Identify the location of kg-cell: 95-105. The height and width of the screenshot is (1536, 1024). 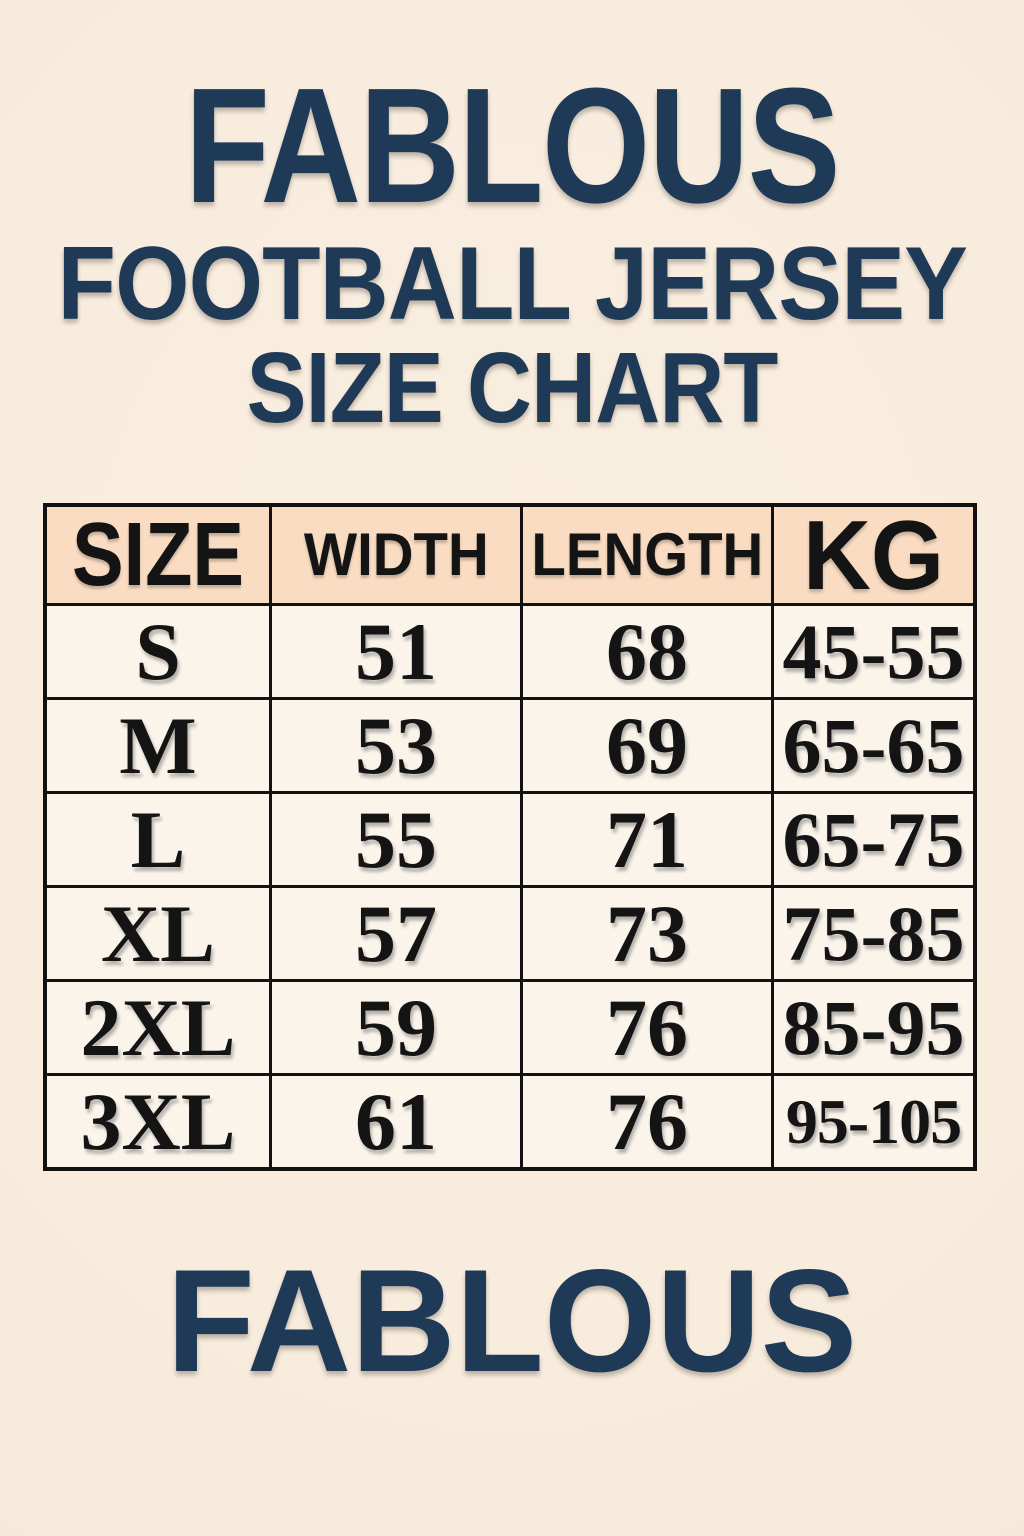
(873, 1121).